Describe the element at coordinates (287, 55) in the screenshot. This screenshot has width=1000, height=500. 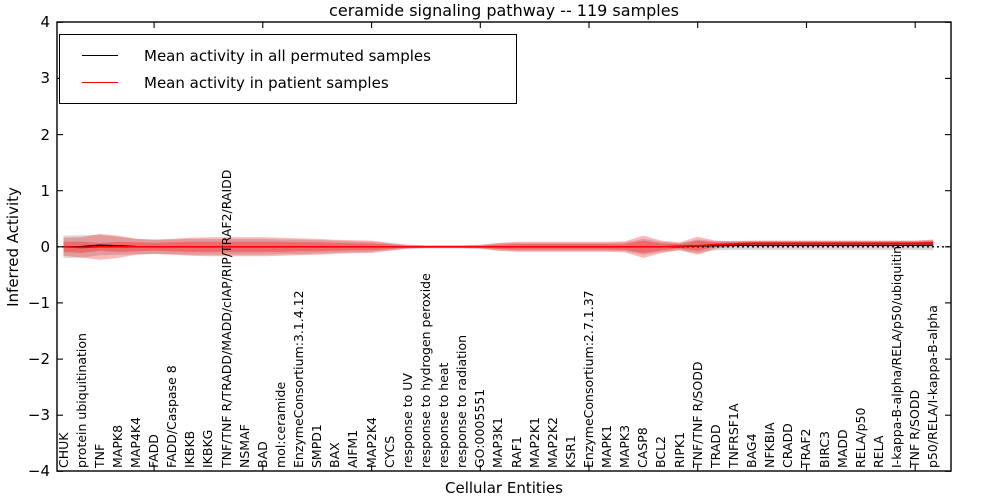
I see `legend-label-permuted: Mean activity in all permuted samples` at that location.